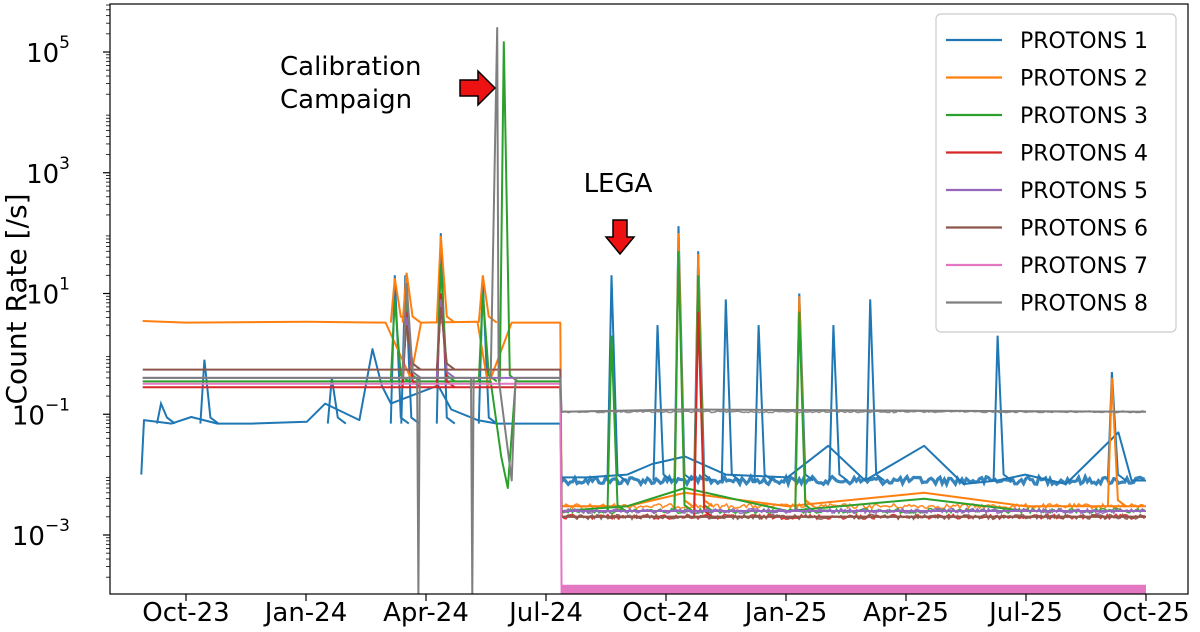 Image resolution: width=1200 pixels, height=632 pixels. What do you see at coordinates (16, 298) in the screenshot?
I see `y-axis-title: Count Rate [/s]` at bounding box center [16, 298].